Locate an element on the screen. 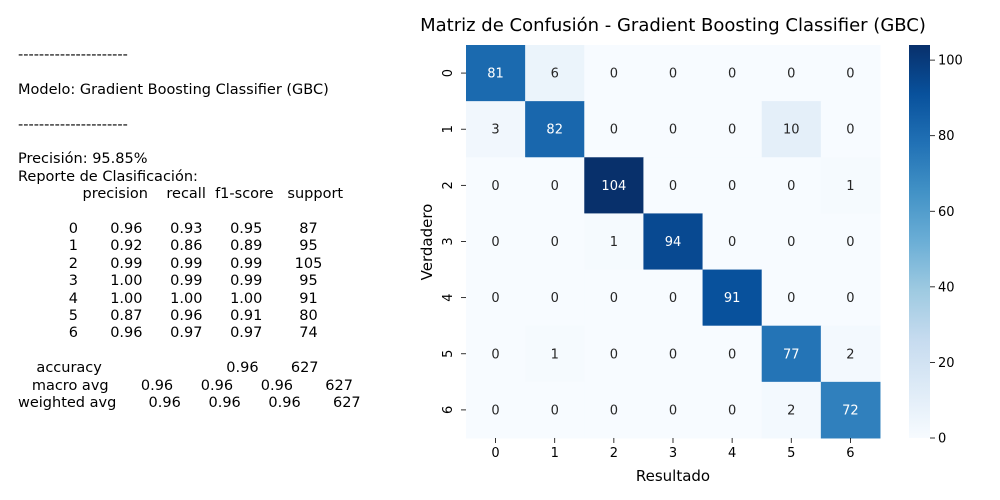 The image size is (1000, 500). y-axis-label: Verdadero is located at coordinates (427, 242).